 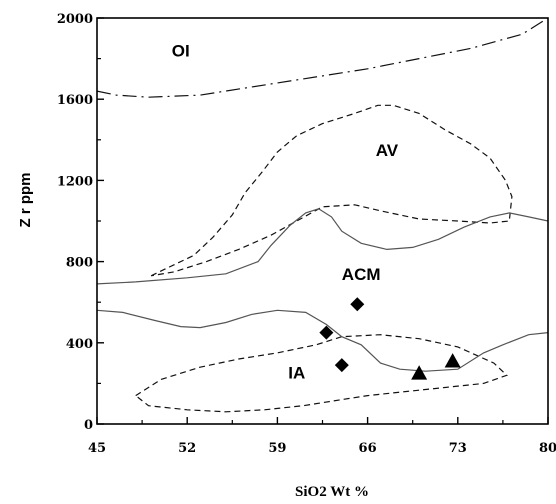 What do you see at coordinates (181, 51) in the screenshot?
I see `field-label-oi: OI` at bounding box center [181, 51].